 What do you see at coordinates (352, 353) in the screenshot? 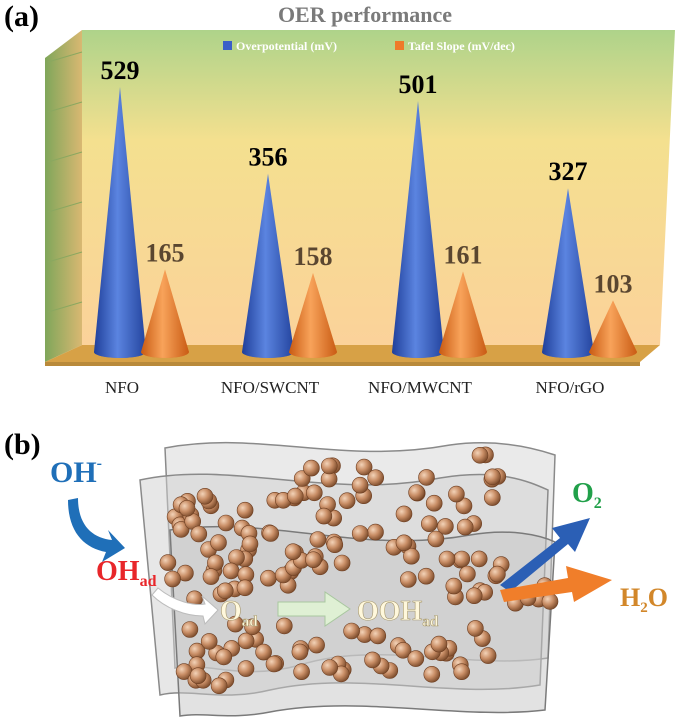
I see `chart-floor` at bounding box center [352, 353].